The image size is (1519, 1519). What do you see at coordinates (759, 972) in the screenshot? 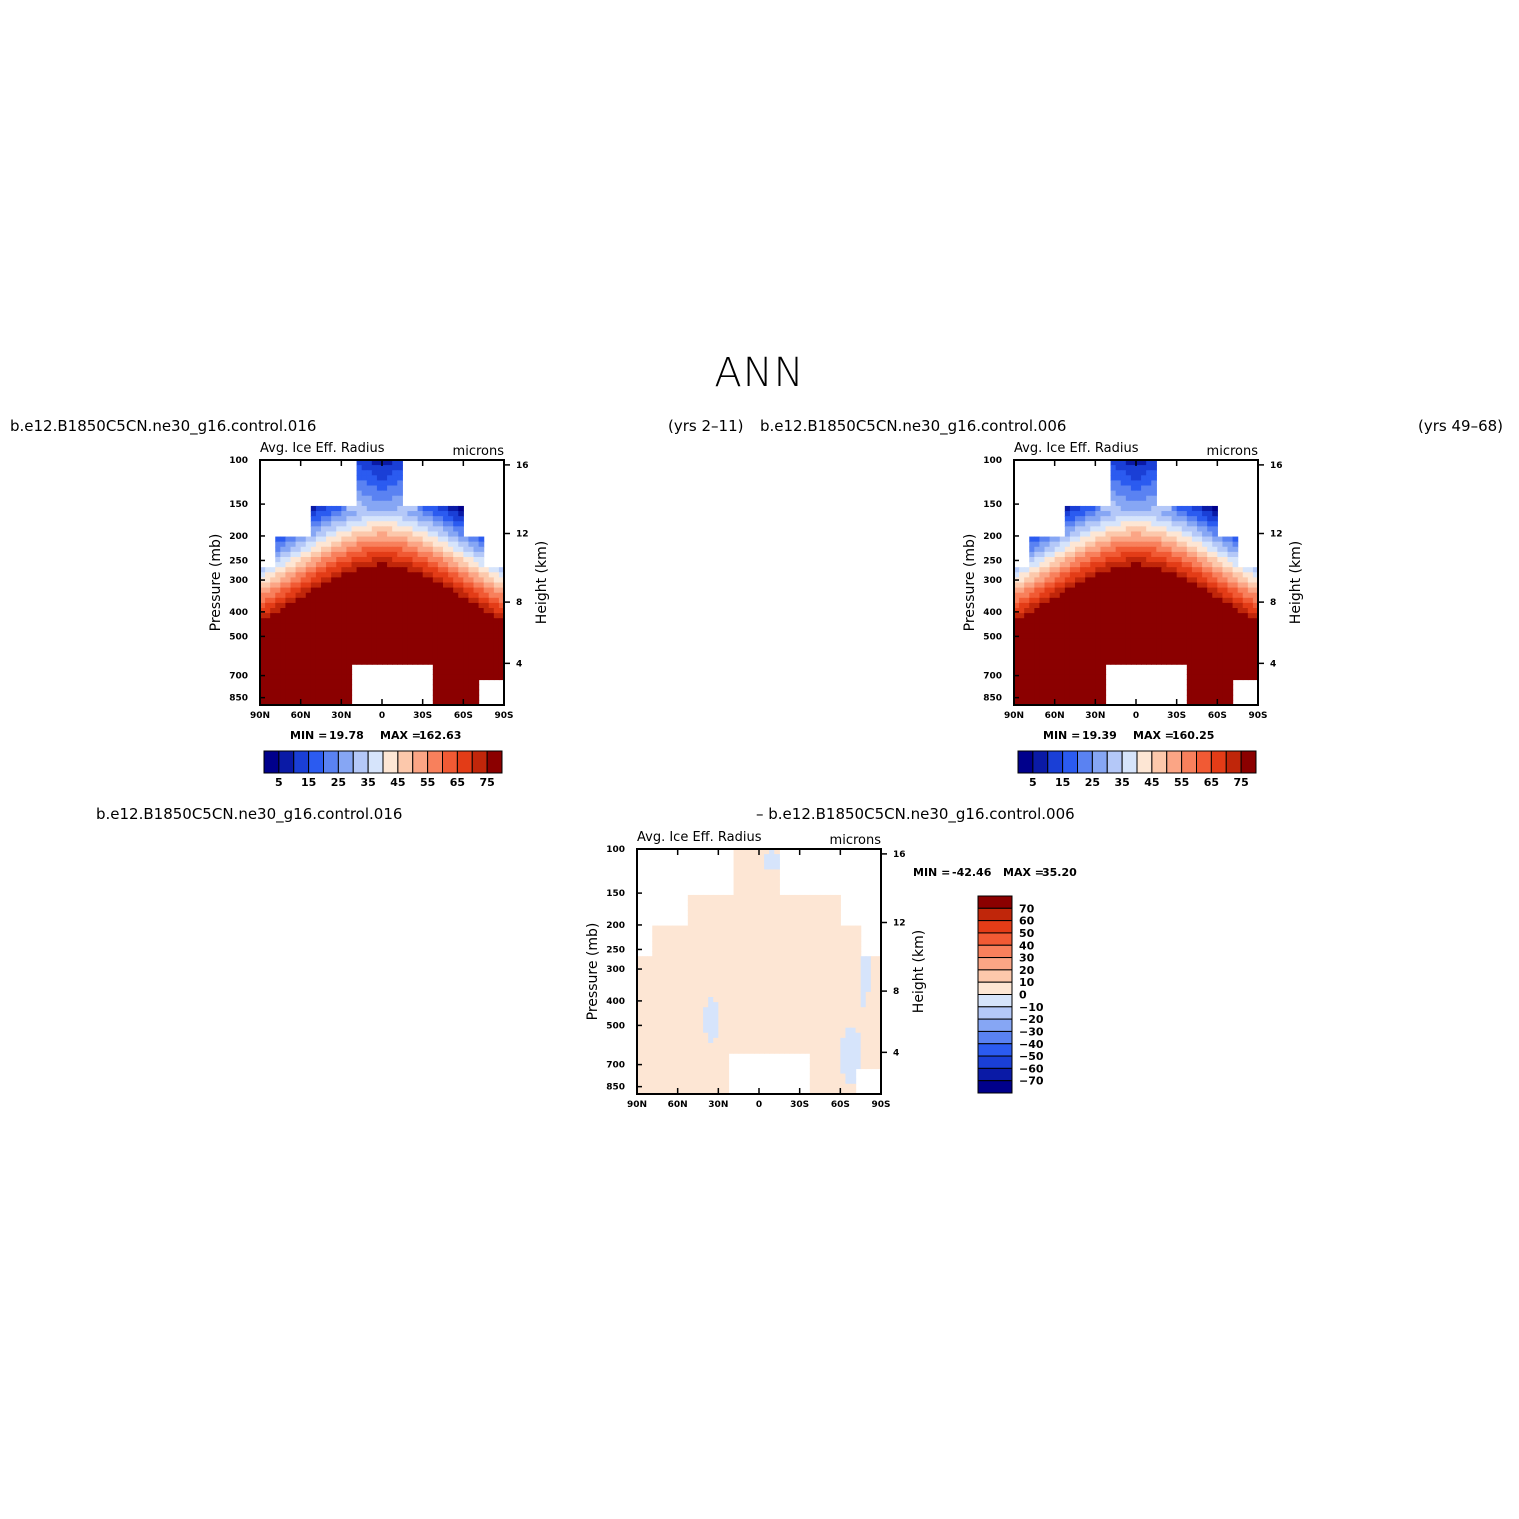
I see `contour-field` at bounding box center [759, 972].